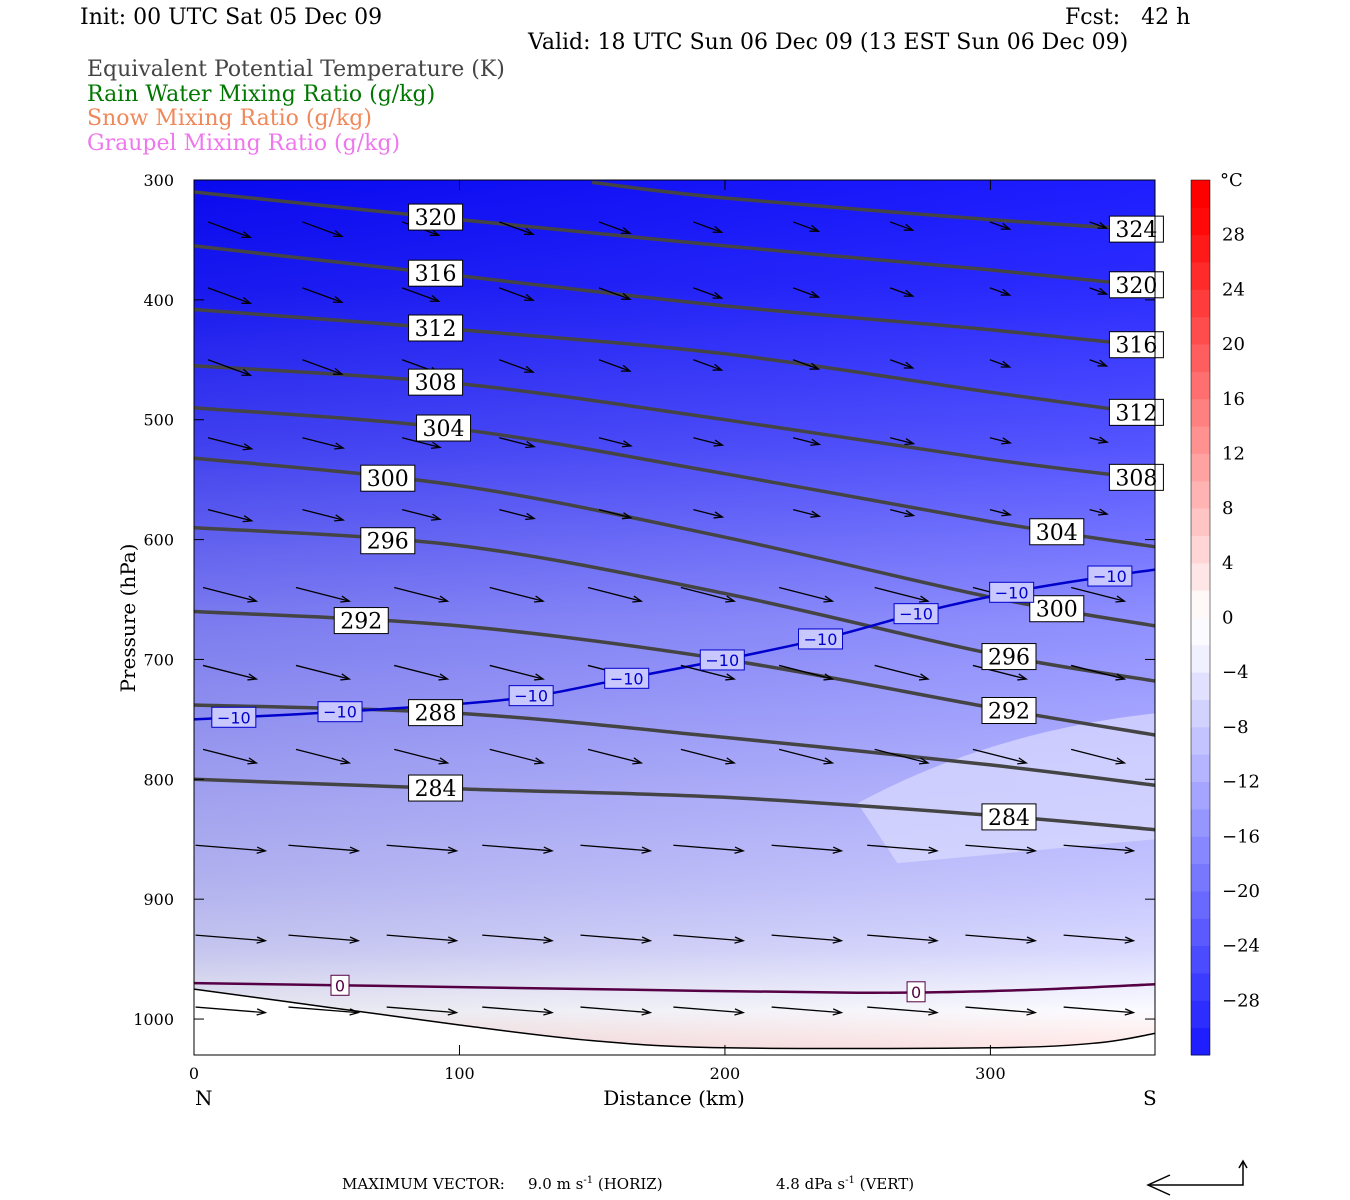 This screenshot has width=1350, height=1200. I want to click on theta-e-label-300: 300, so click(1057, 609).